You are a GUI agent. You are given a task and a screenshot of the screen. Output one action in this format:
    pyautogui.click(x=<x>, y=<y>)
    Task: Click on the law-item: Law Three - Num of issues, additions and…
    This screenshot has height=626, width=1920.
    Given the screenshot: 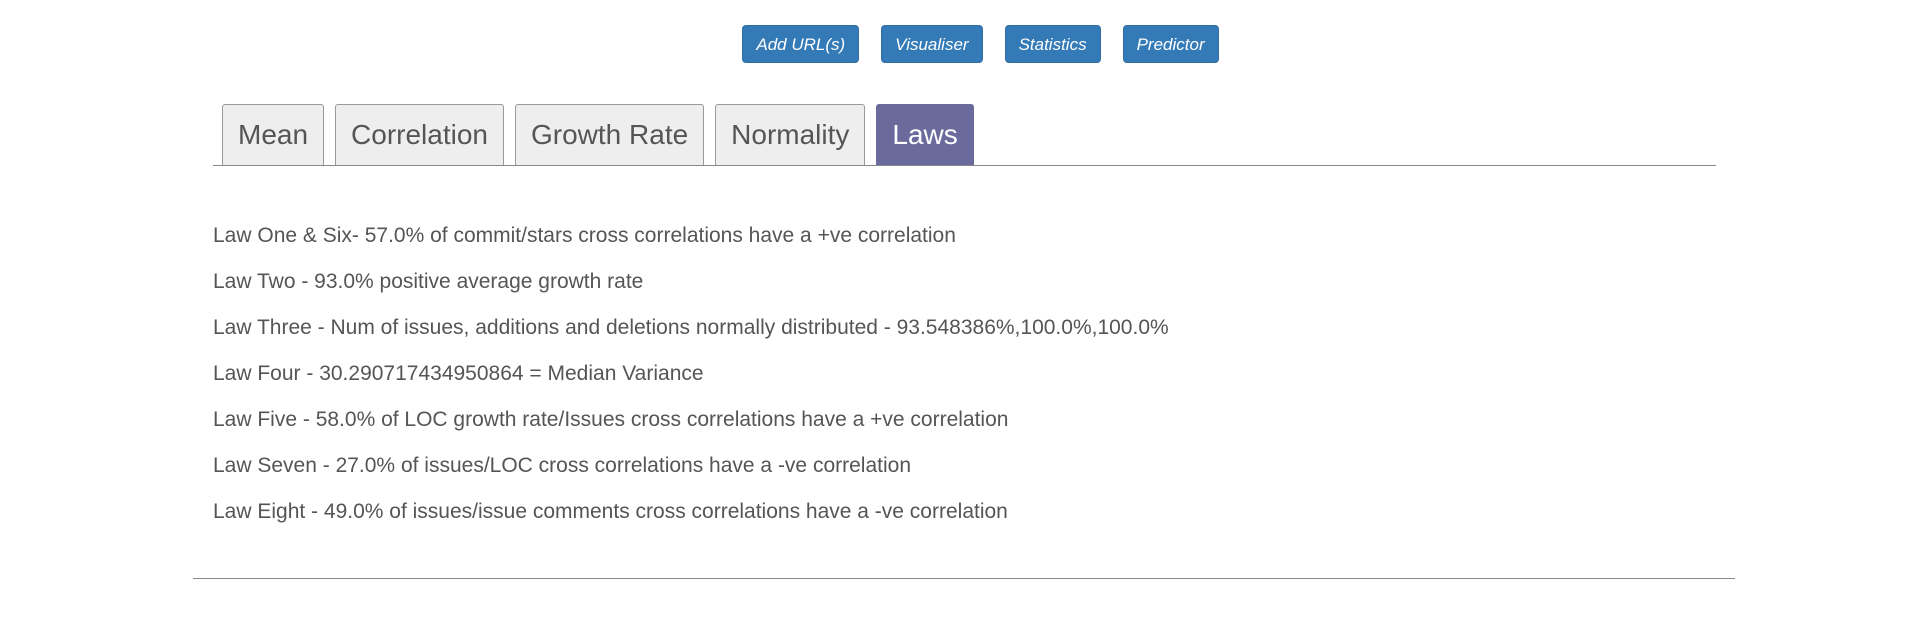 What is the action you would take?
    pyautogui.click(x=691, y=327)
    